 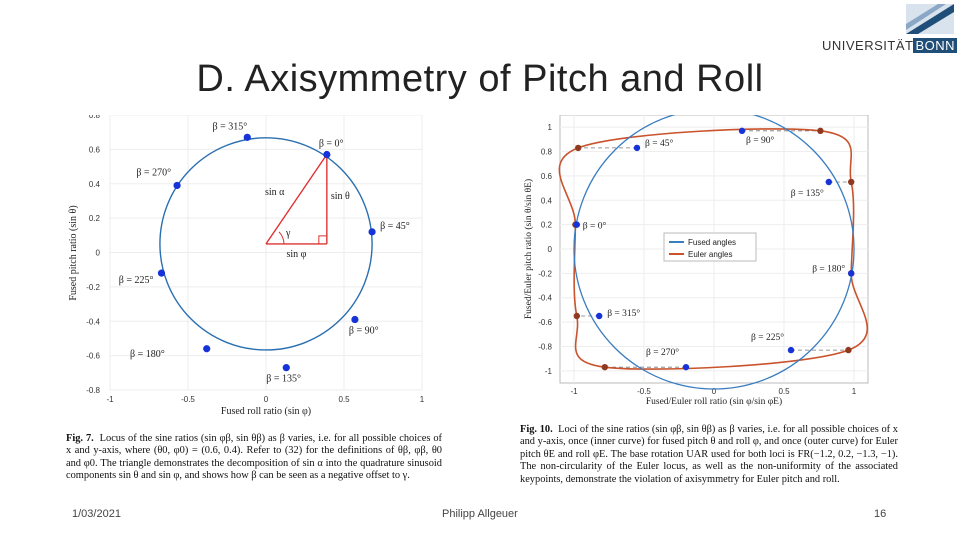 What do you see at coordinates (188, 399) in the screenshot?
I see `fig7-xtick-label: -0.5` at bounding box center [188, 399].